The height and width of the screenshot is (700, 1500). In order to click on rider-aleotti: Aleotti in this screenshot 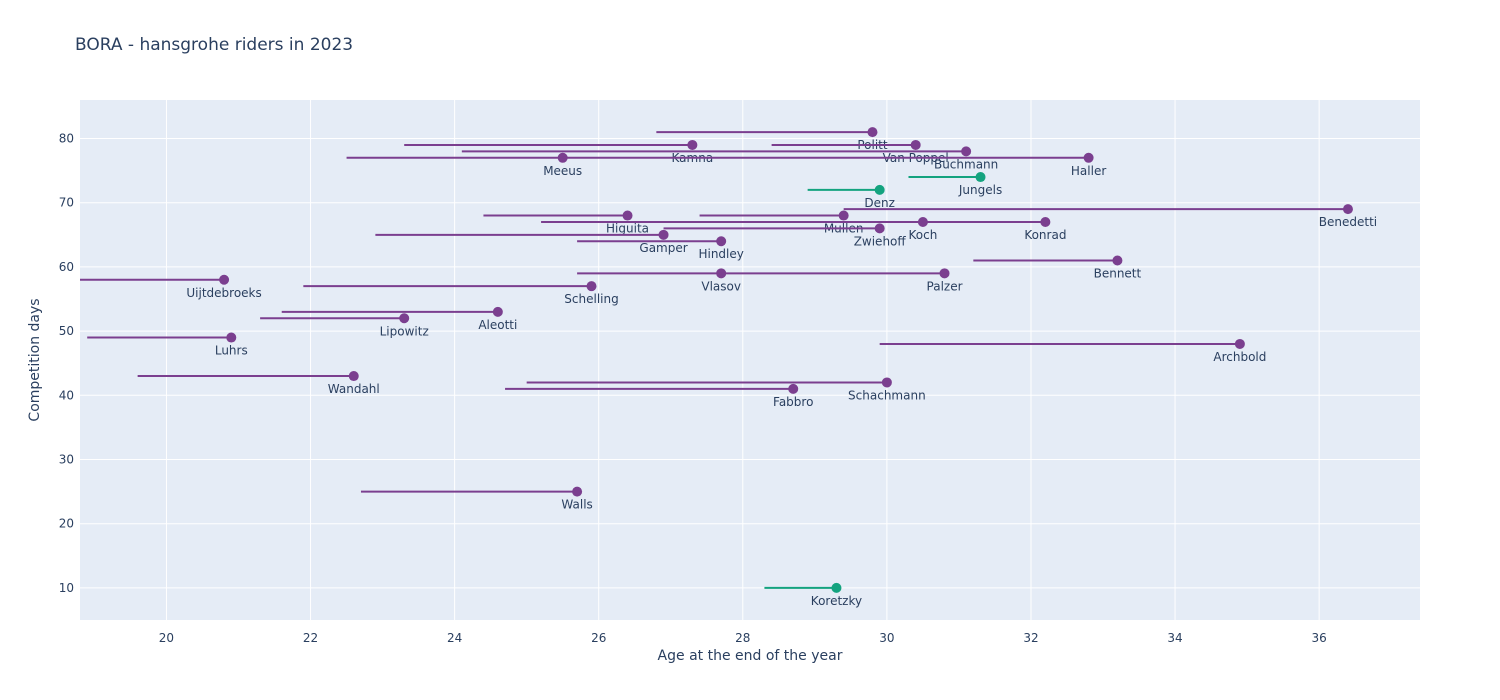, I will do `click(399, 319)`.